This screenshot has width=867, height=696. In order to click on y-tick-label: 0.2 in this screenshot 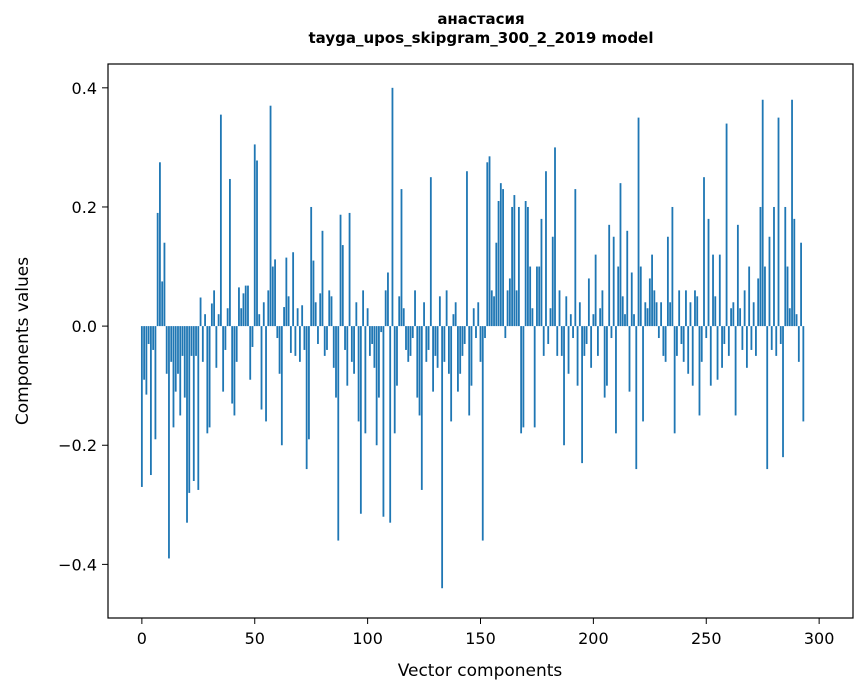, I will do `click(84, 207)`.